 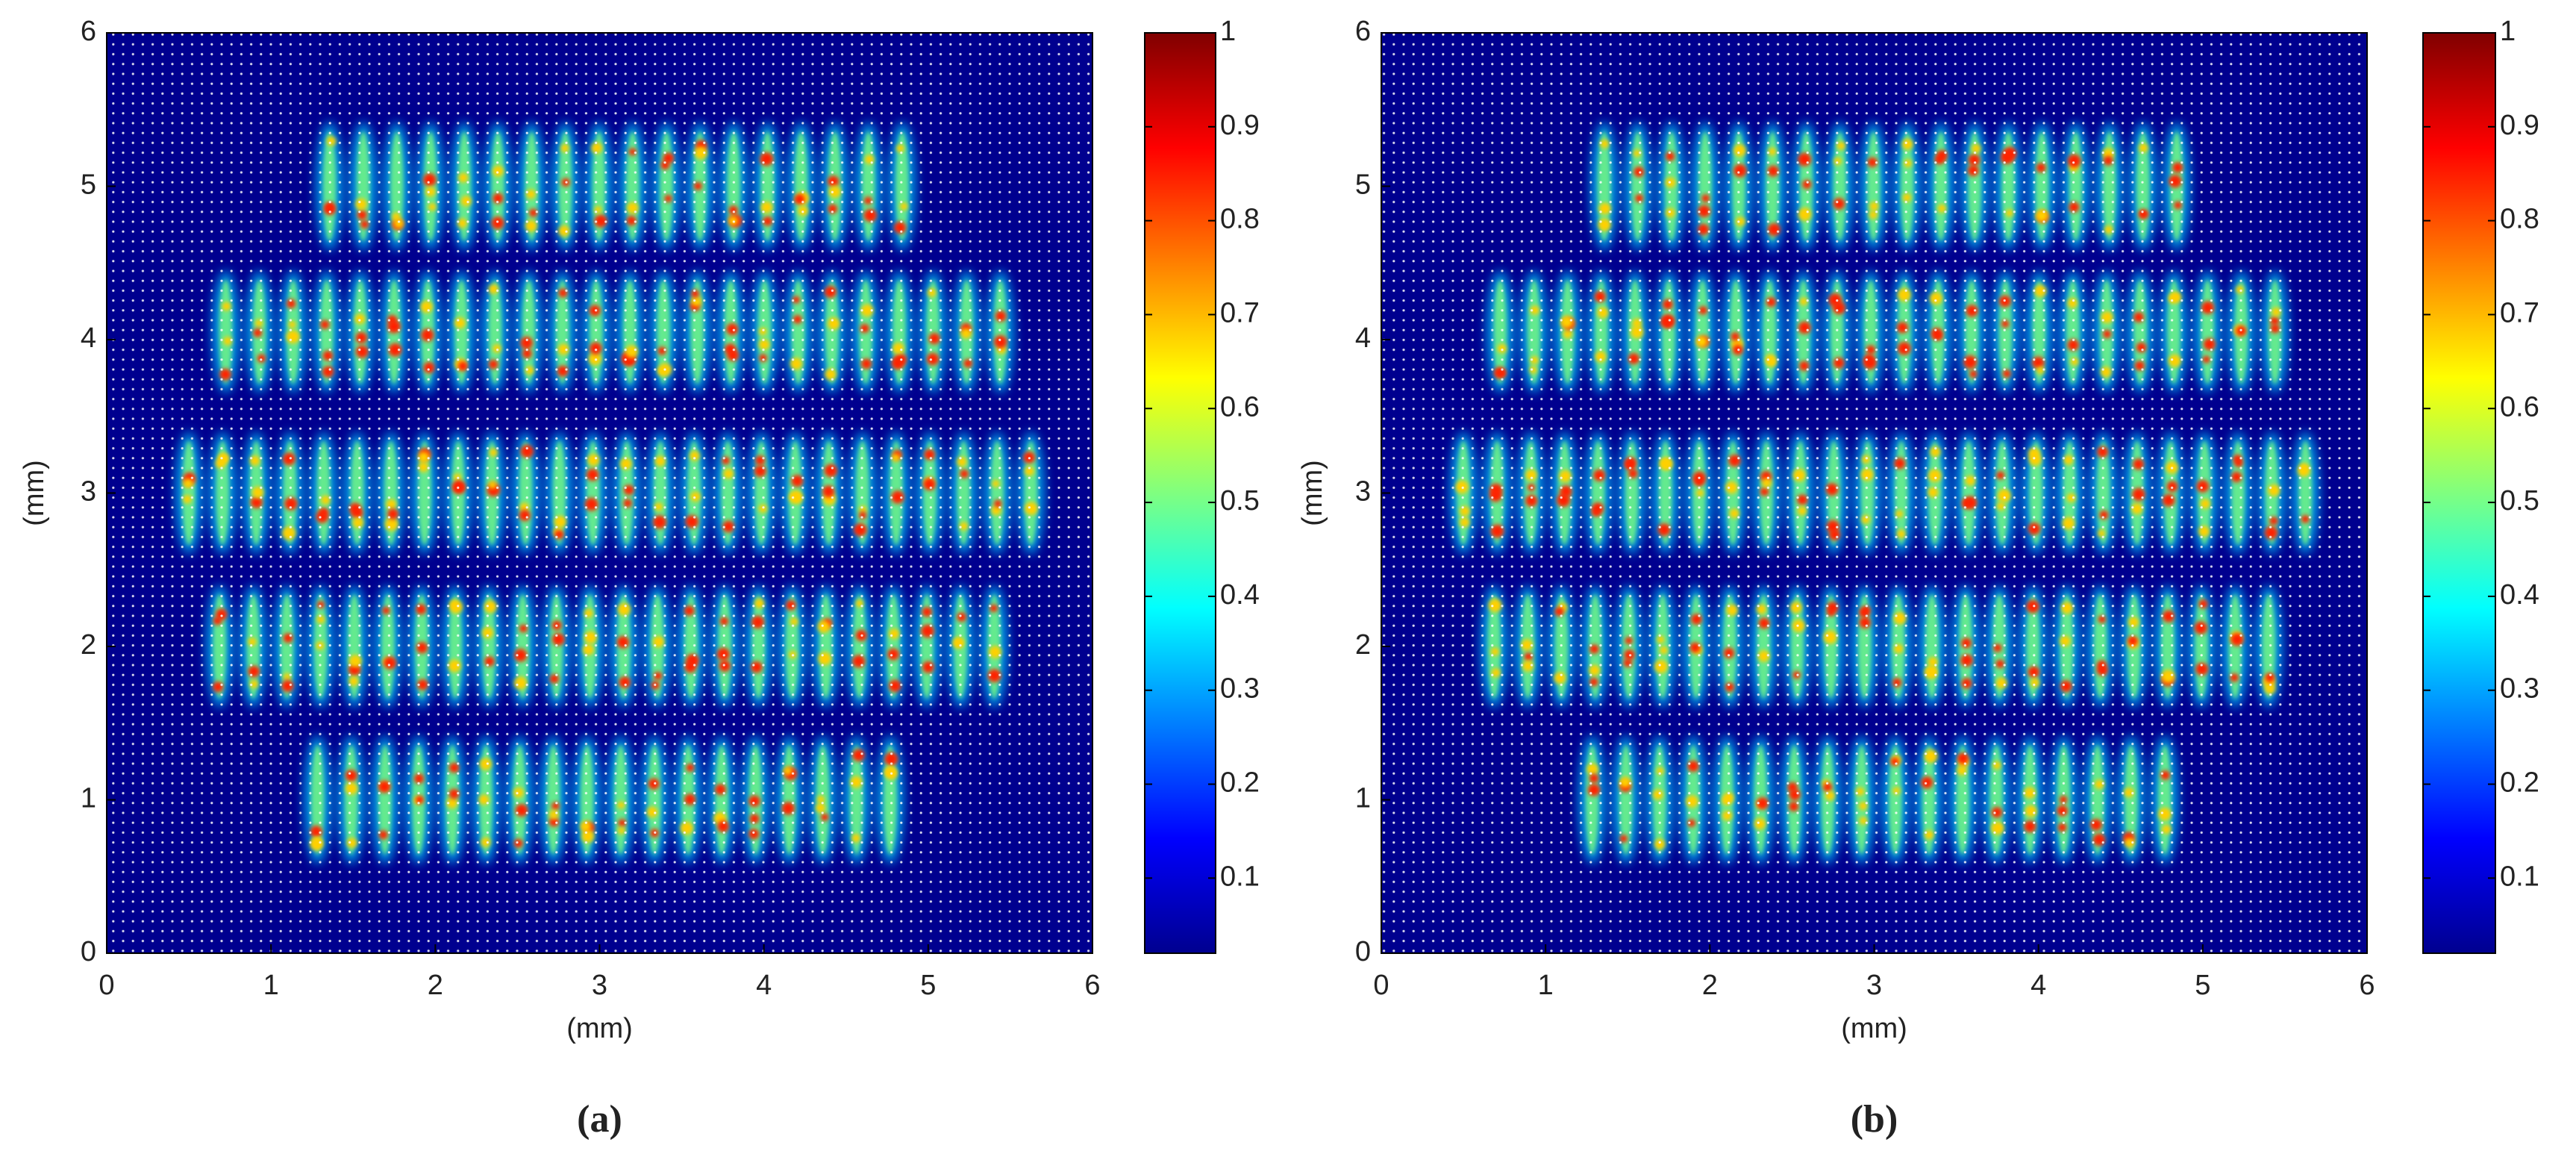 What do you see at coordinates (599, 1119) in the screenshot?
I see `caption: (a)` at bounding box center [599, 1119].